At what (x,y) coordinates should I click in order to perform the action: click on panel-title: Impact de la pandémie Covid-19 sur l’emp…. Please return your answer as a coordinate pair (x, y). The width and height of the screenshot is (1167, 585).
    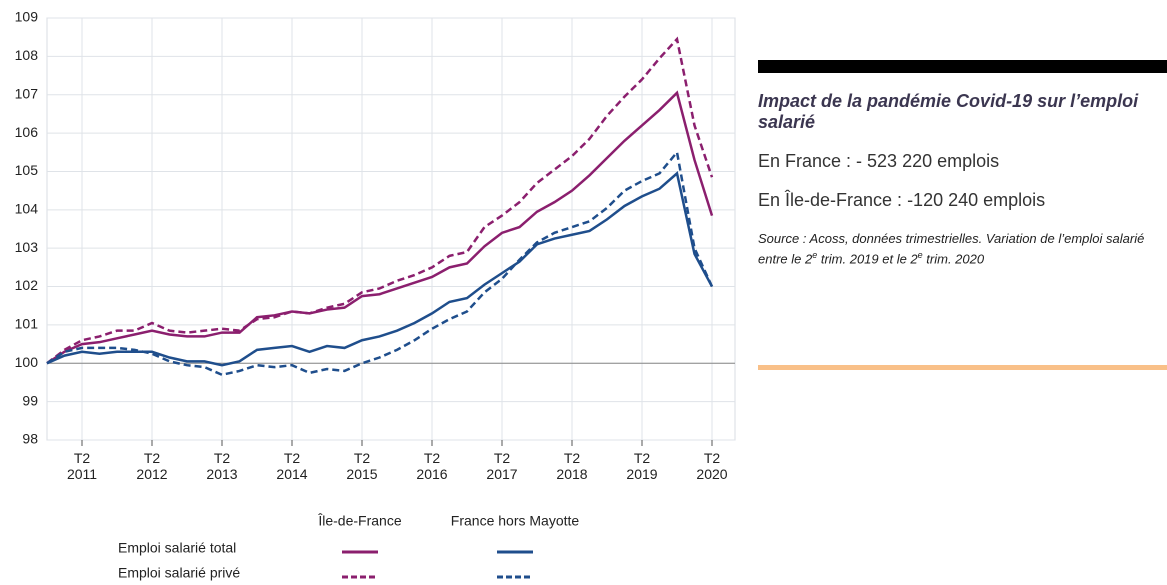
    Looking at the image, I should click on (948, 111).